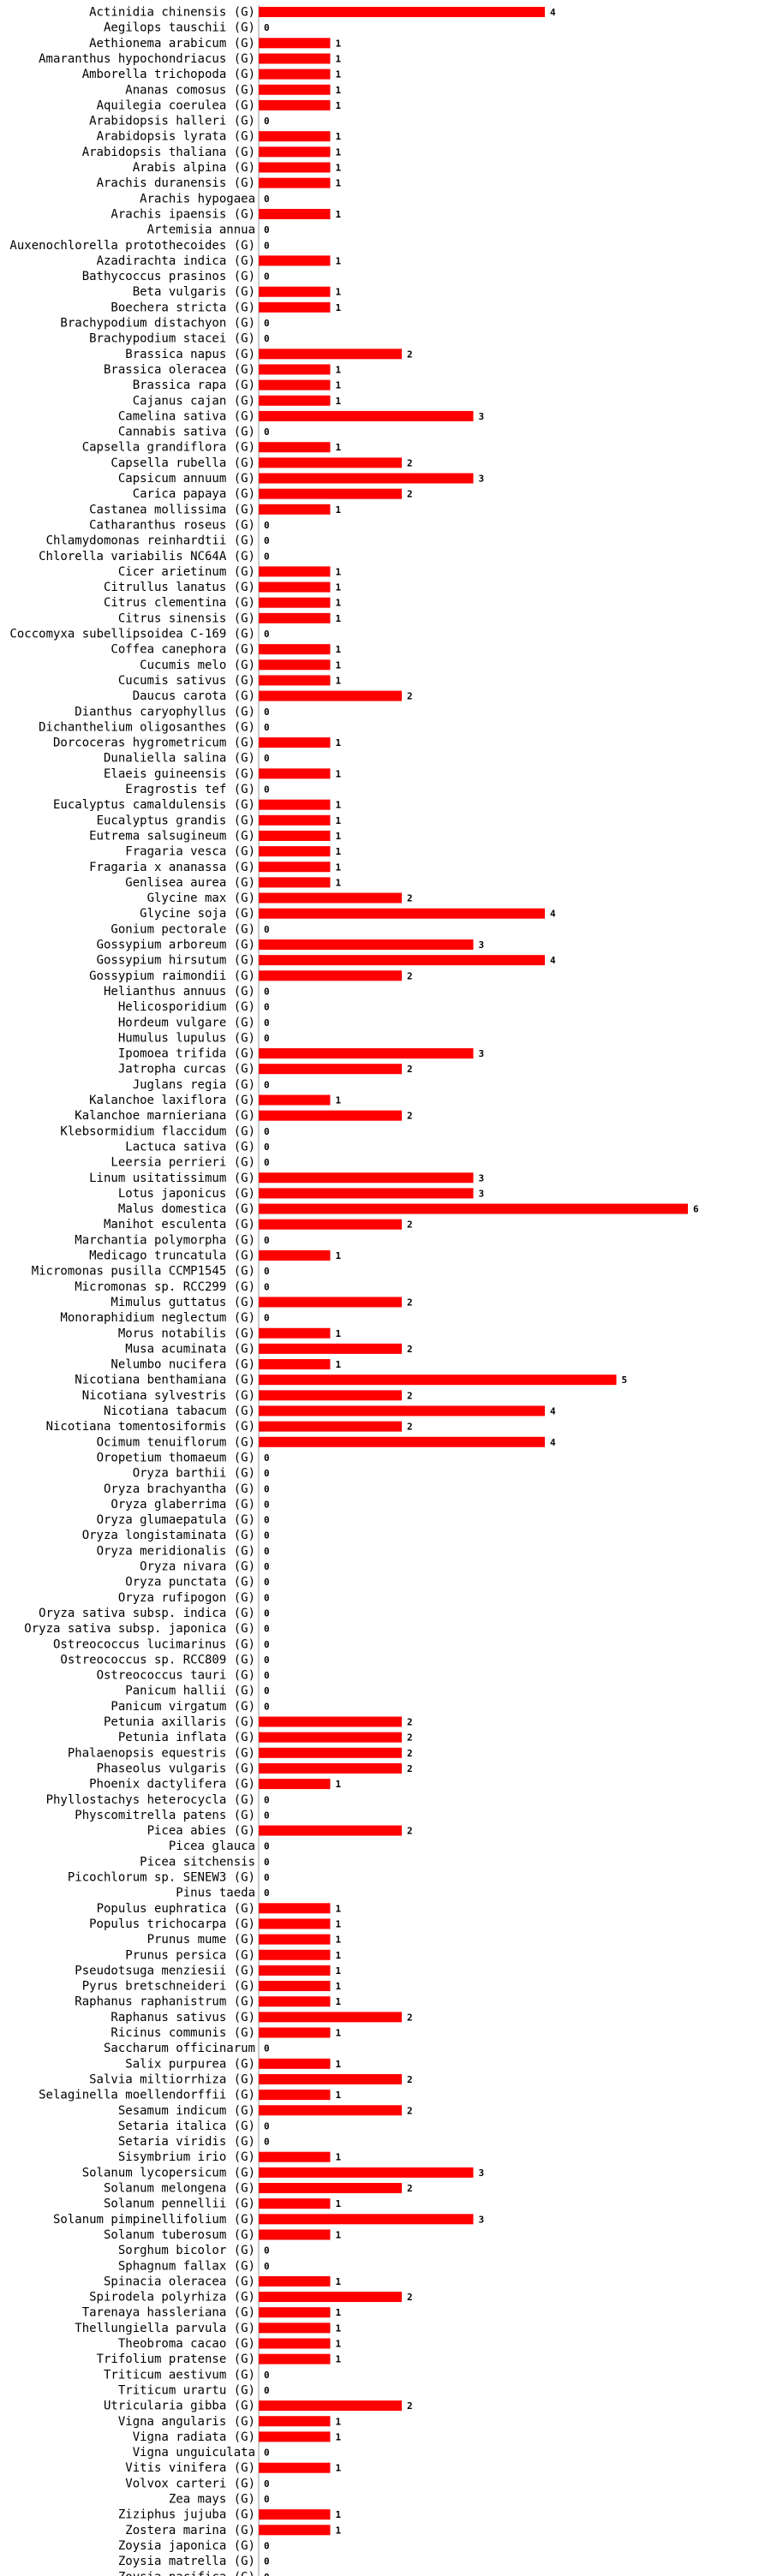 This screenshot has height=2576, width=771. What do you see at coordinates (190, 883) in the screenshot?
I see `category-label: Genlisea aurea (G)` at bounding box center [190, 883].